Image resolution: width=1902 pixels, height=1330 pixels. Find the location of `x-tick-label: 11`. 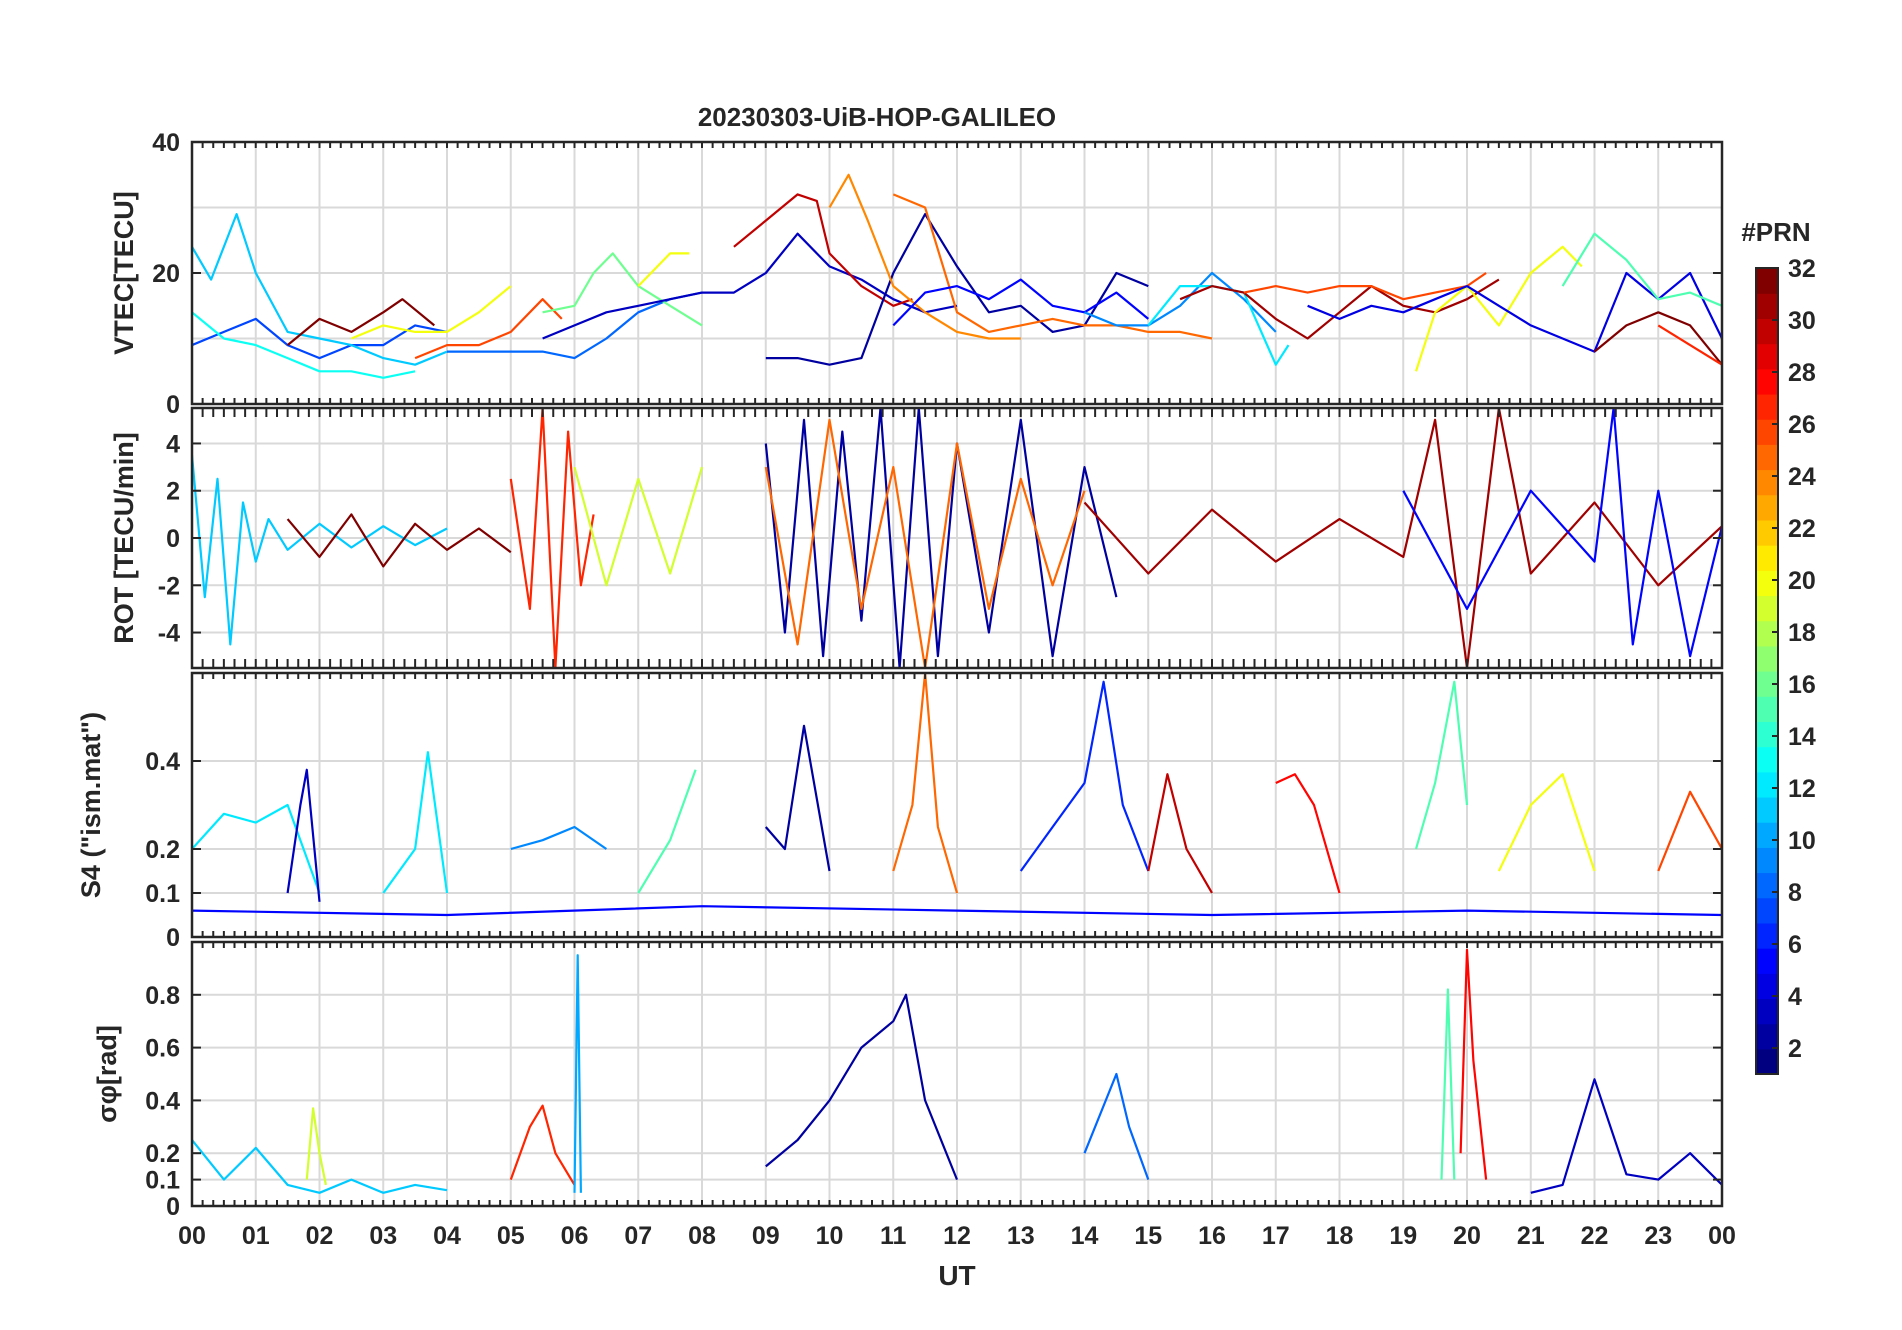

x-tick-label: 11 is located at coordinates (893, 1236).